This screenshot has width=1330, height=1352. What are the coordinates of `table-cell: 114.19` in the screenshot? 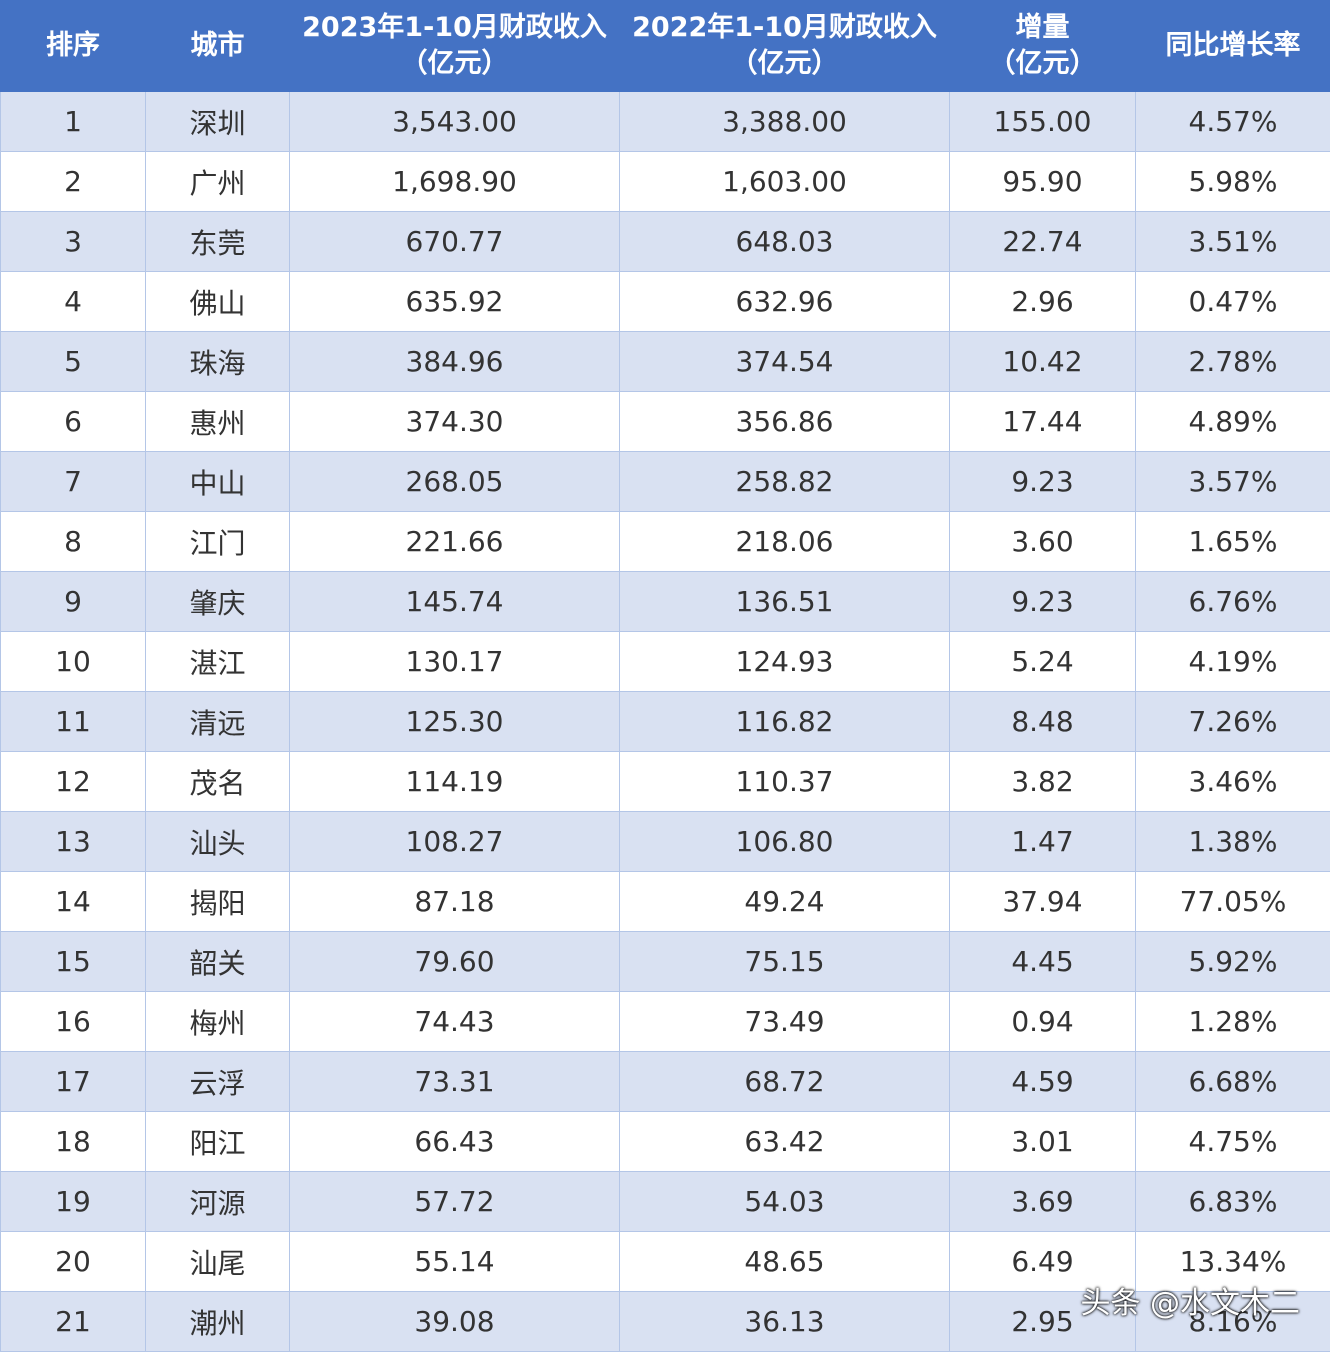 It's located at (454, 781).